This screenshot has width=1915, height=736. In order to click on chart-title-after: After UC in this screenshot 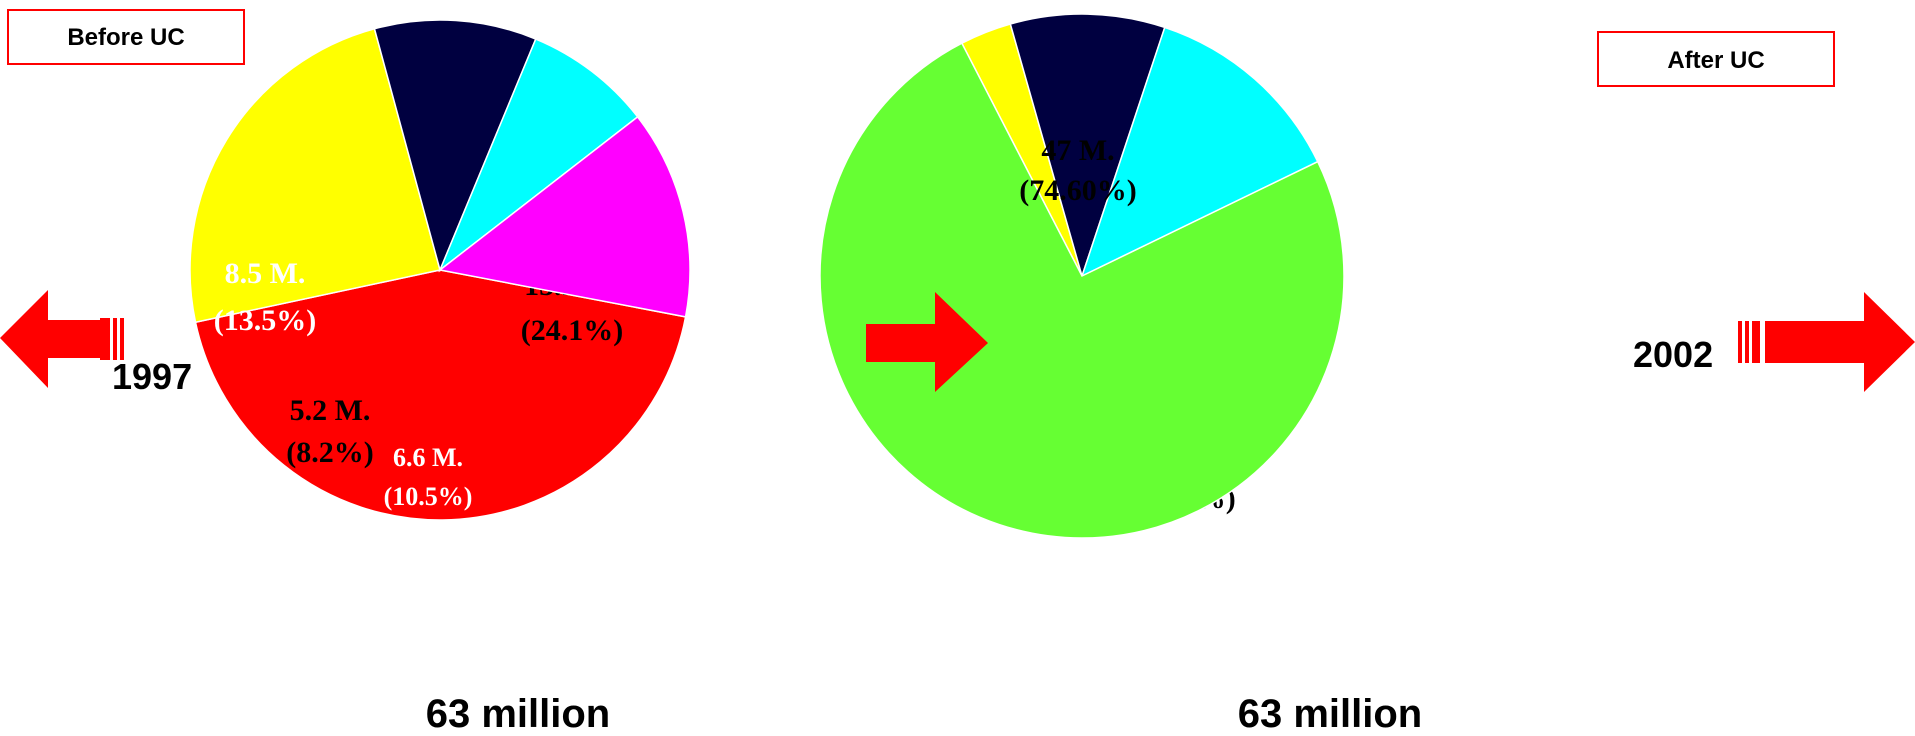, I will do `click(1715, 60)`.